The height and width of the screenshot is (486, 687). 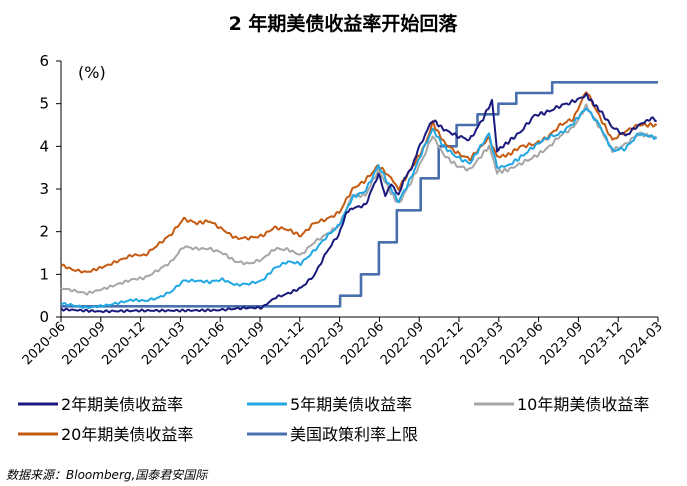 I want to click on source-note: 数据来源：Bloomberg,国泰君安国际, so click(x=107, y=475).